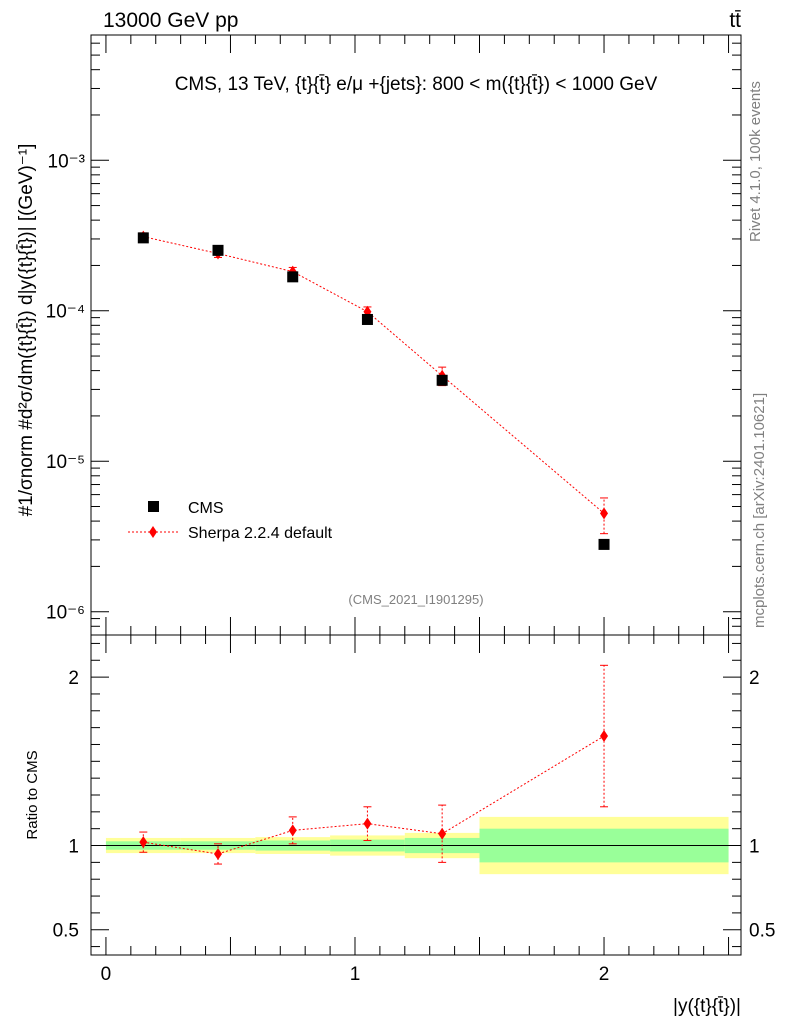 The image size is (786, 1024). Describe the element at coordinates (67, 161) in the screenshot. I see `main-y-tick-label: 10⁻³` at that location.